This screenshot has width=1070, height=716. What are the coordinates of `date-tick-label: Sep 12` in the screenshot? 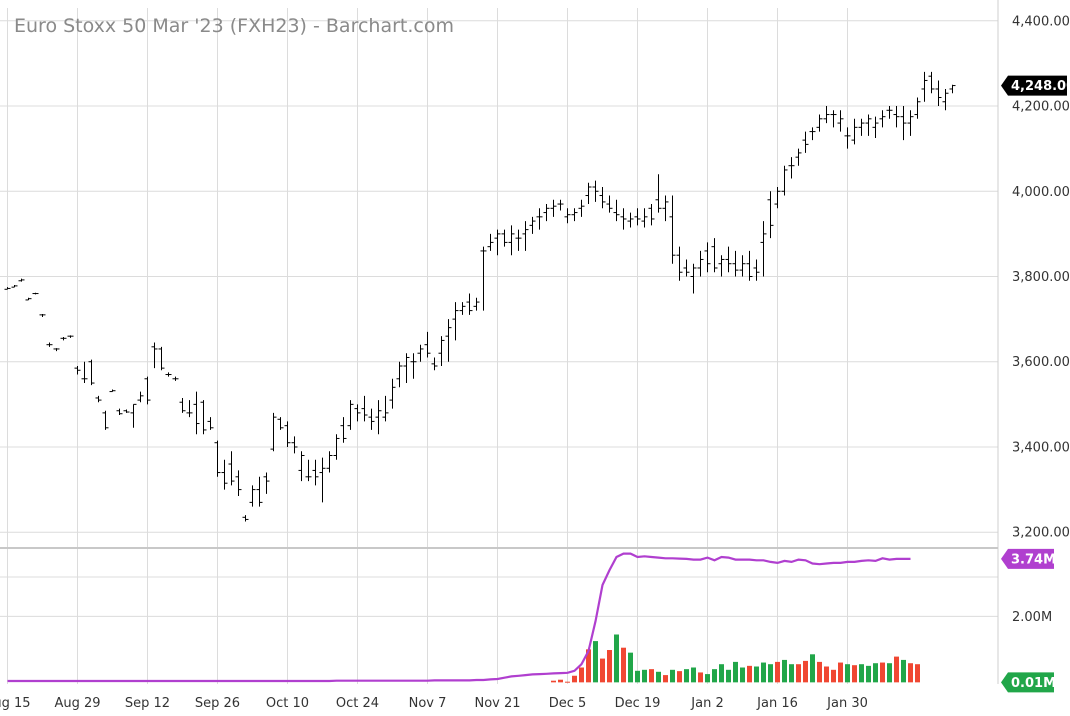 It's located at (147, 703).